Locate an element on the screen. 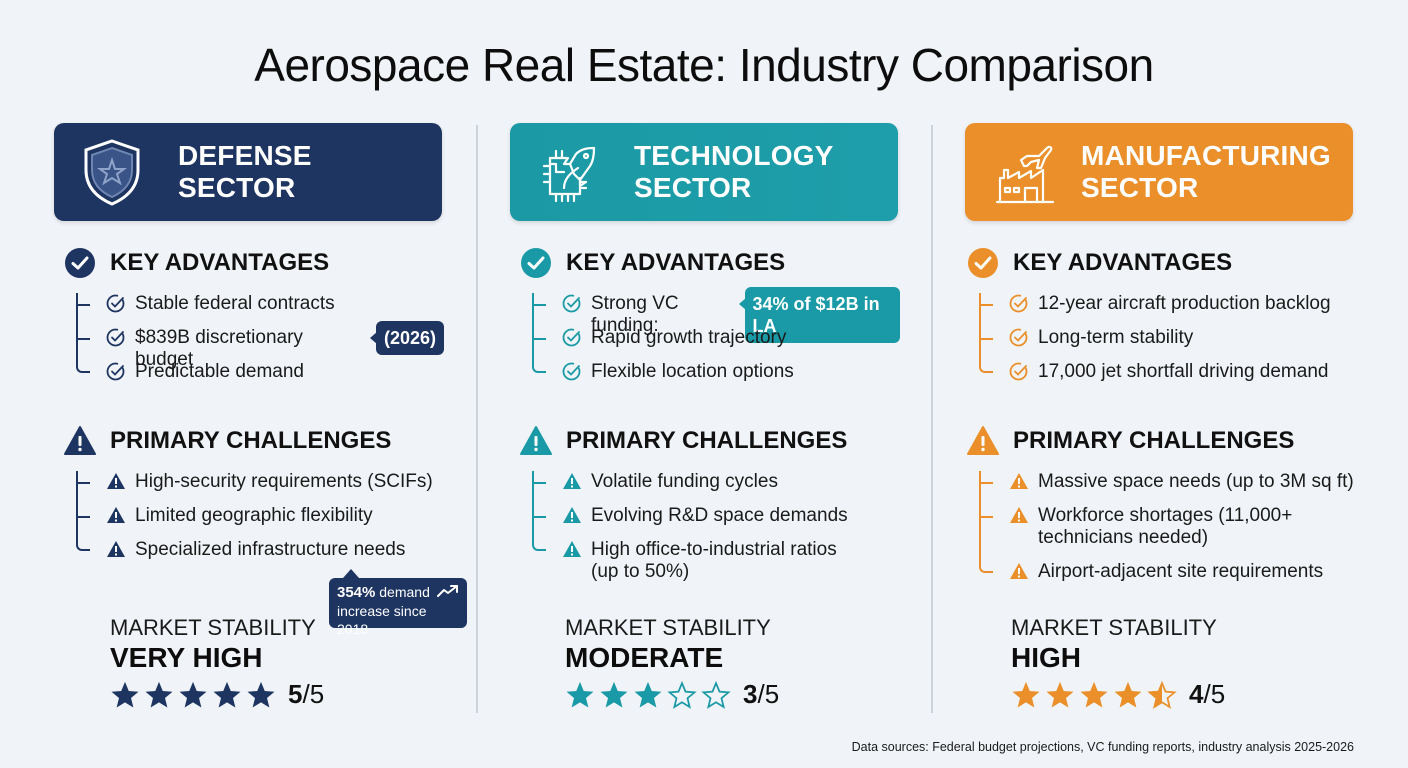 This screenshot has width=1408, height=768. sector-title: MANUFACTURING SECTOR is located at coordinates (1206, 171).